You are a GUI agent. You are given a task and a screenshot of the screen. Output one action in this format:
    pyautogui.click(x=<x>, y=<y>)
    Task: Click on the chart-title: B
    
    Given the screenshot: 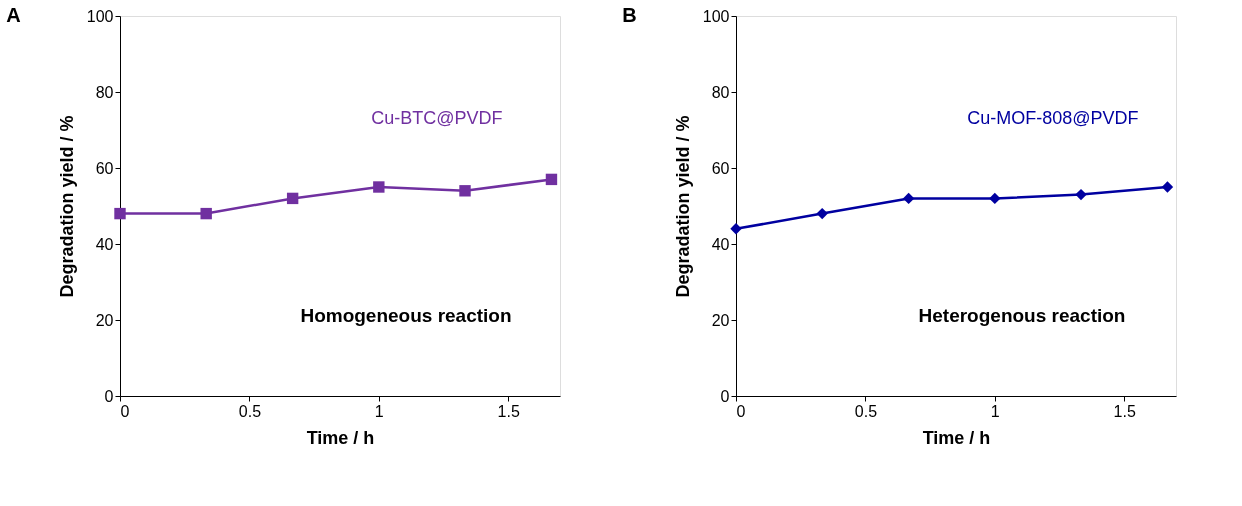 What is the action you would take?
    pyautogui.click(x=629, y=15)
    